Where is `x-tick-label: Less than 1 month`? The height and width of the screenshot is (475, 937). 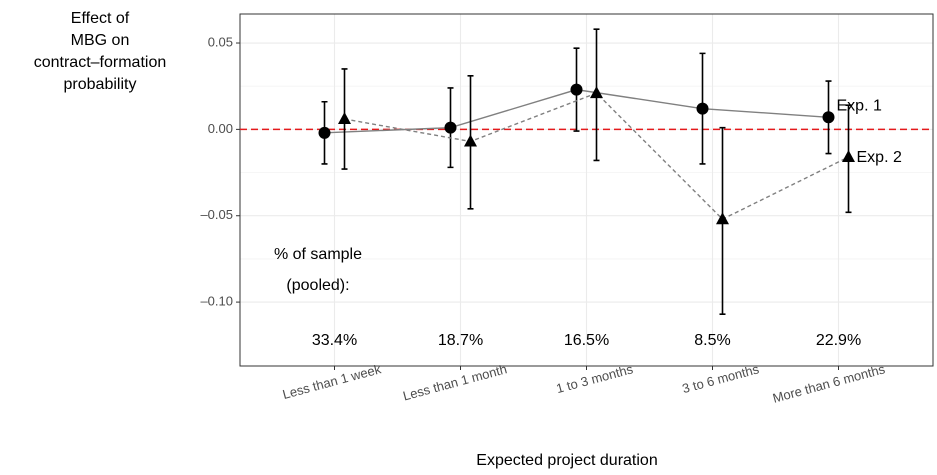 x-tick-label: Less than 1 month is located at coordinates (454, 382).